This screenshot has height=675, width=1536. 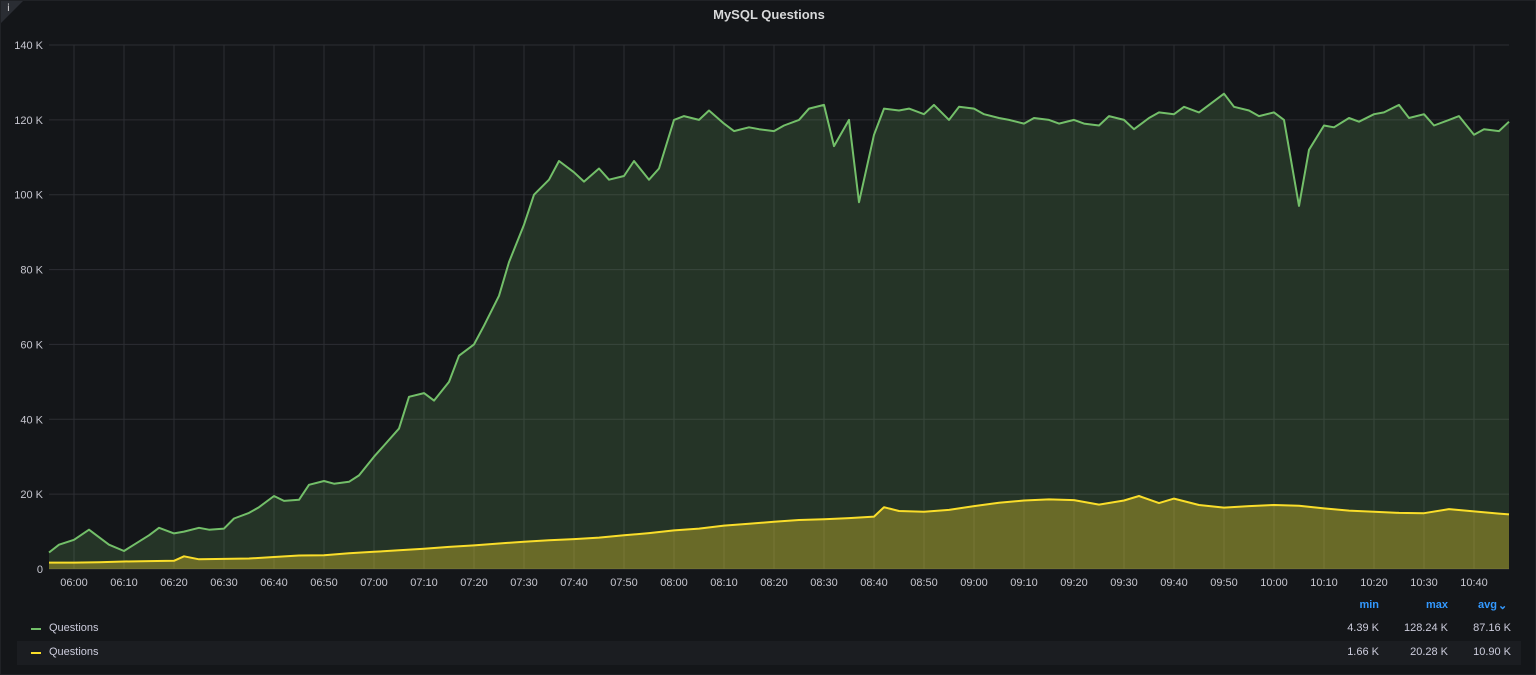 What do you see at coordinates (31, 420) in the screenshot?
I see `y-tick-label: 40 K` at bounding box center [31, 420].